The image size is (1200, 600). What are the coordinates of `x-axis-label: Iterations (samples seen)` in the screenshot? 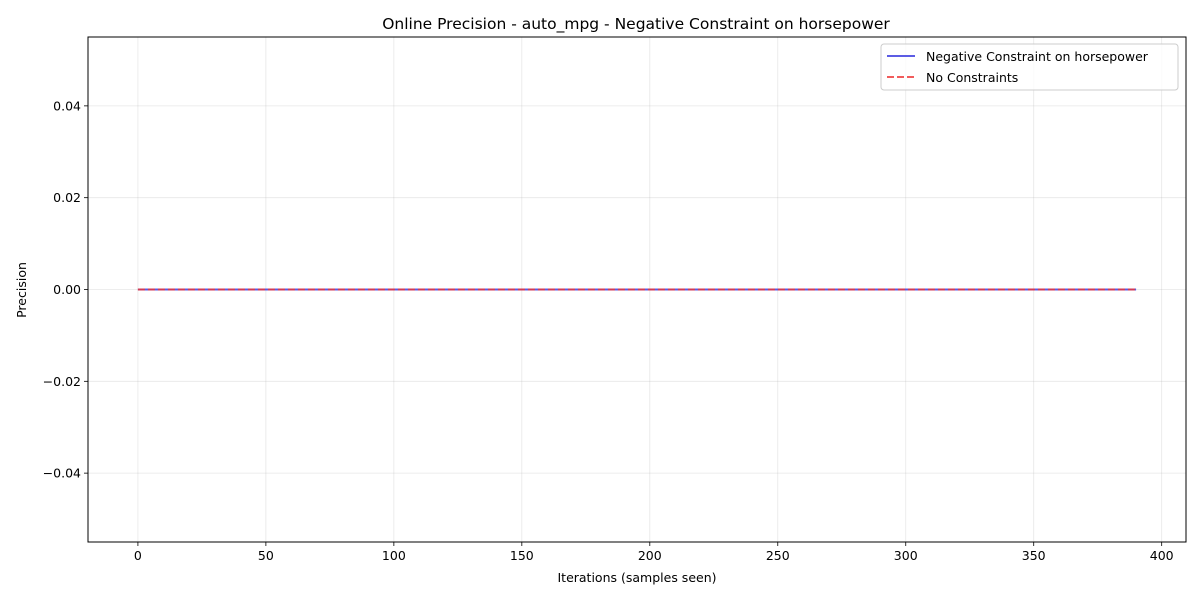 It's located at (636, 577).